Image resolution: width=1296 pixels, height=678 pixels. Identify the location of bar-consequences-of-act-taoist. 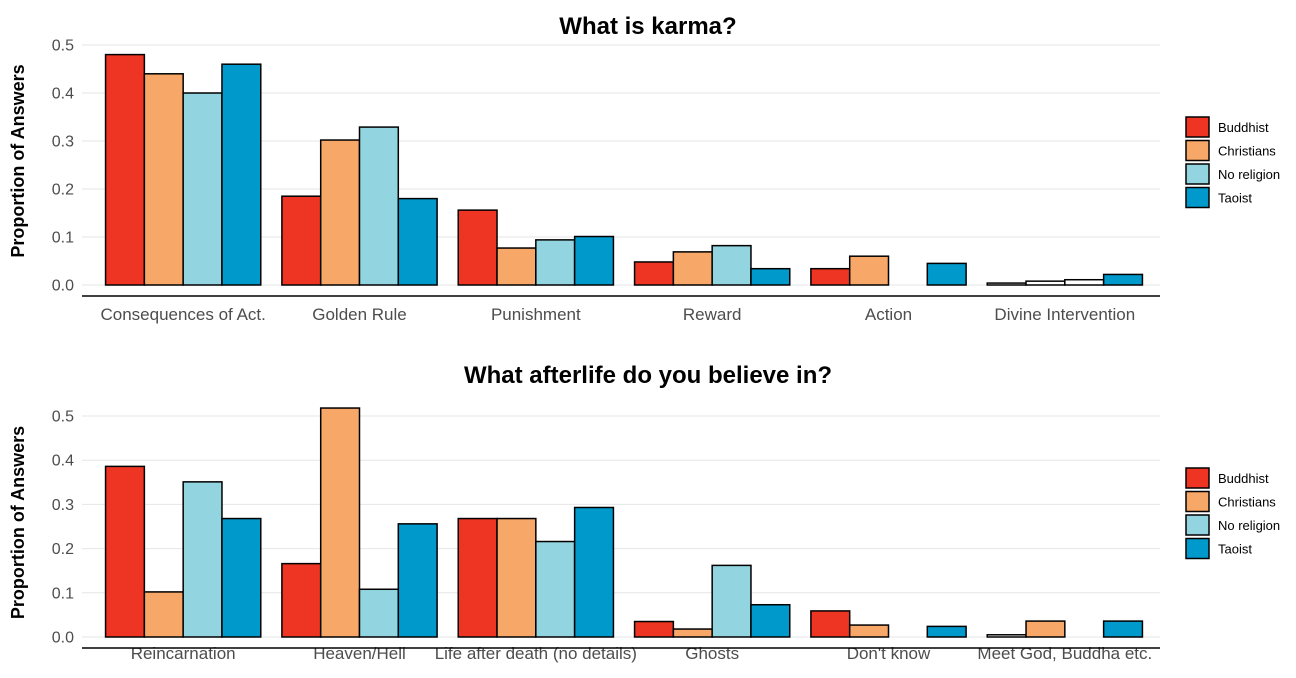
(241, 174).